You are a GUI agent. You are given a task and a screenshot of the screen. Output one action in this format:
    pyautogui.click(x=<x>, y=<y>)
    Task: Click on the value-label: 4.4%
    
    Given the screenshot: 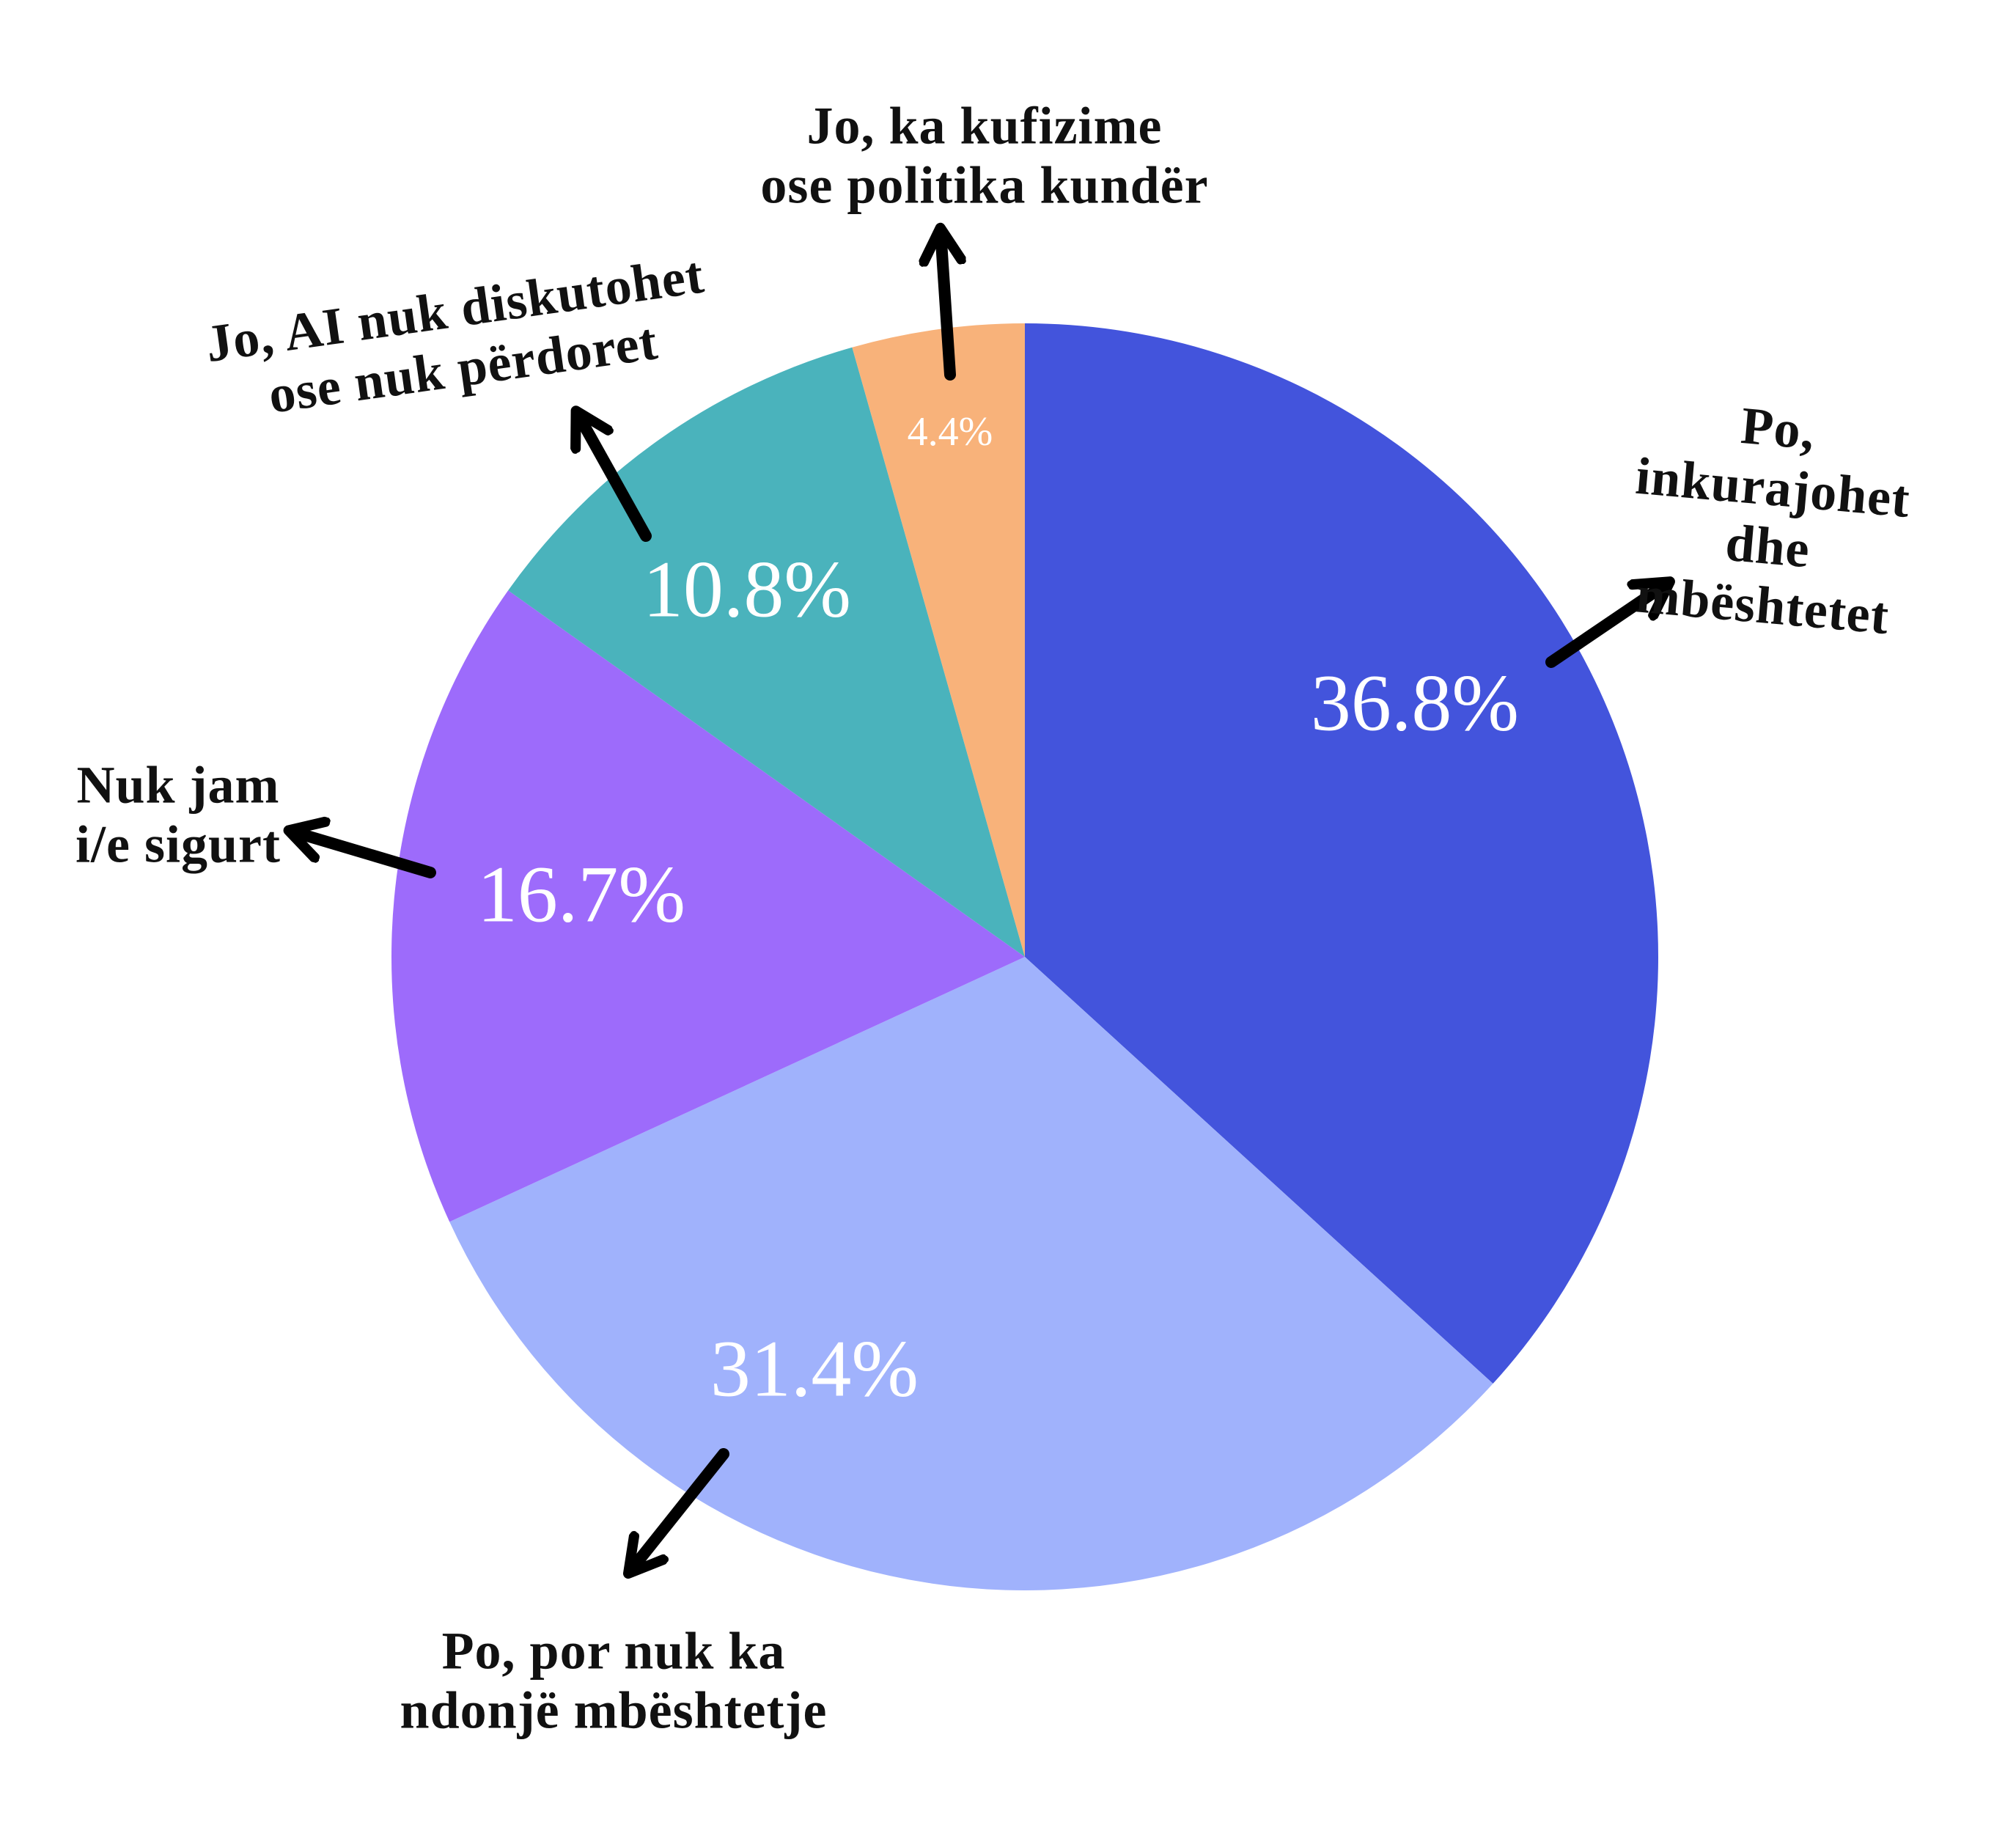 What is the action you would take?
    pyautogui.click(x=950, y=432)
    